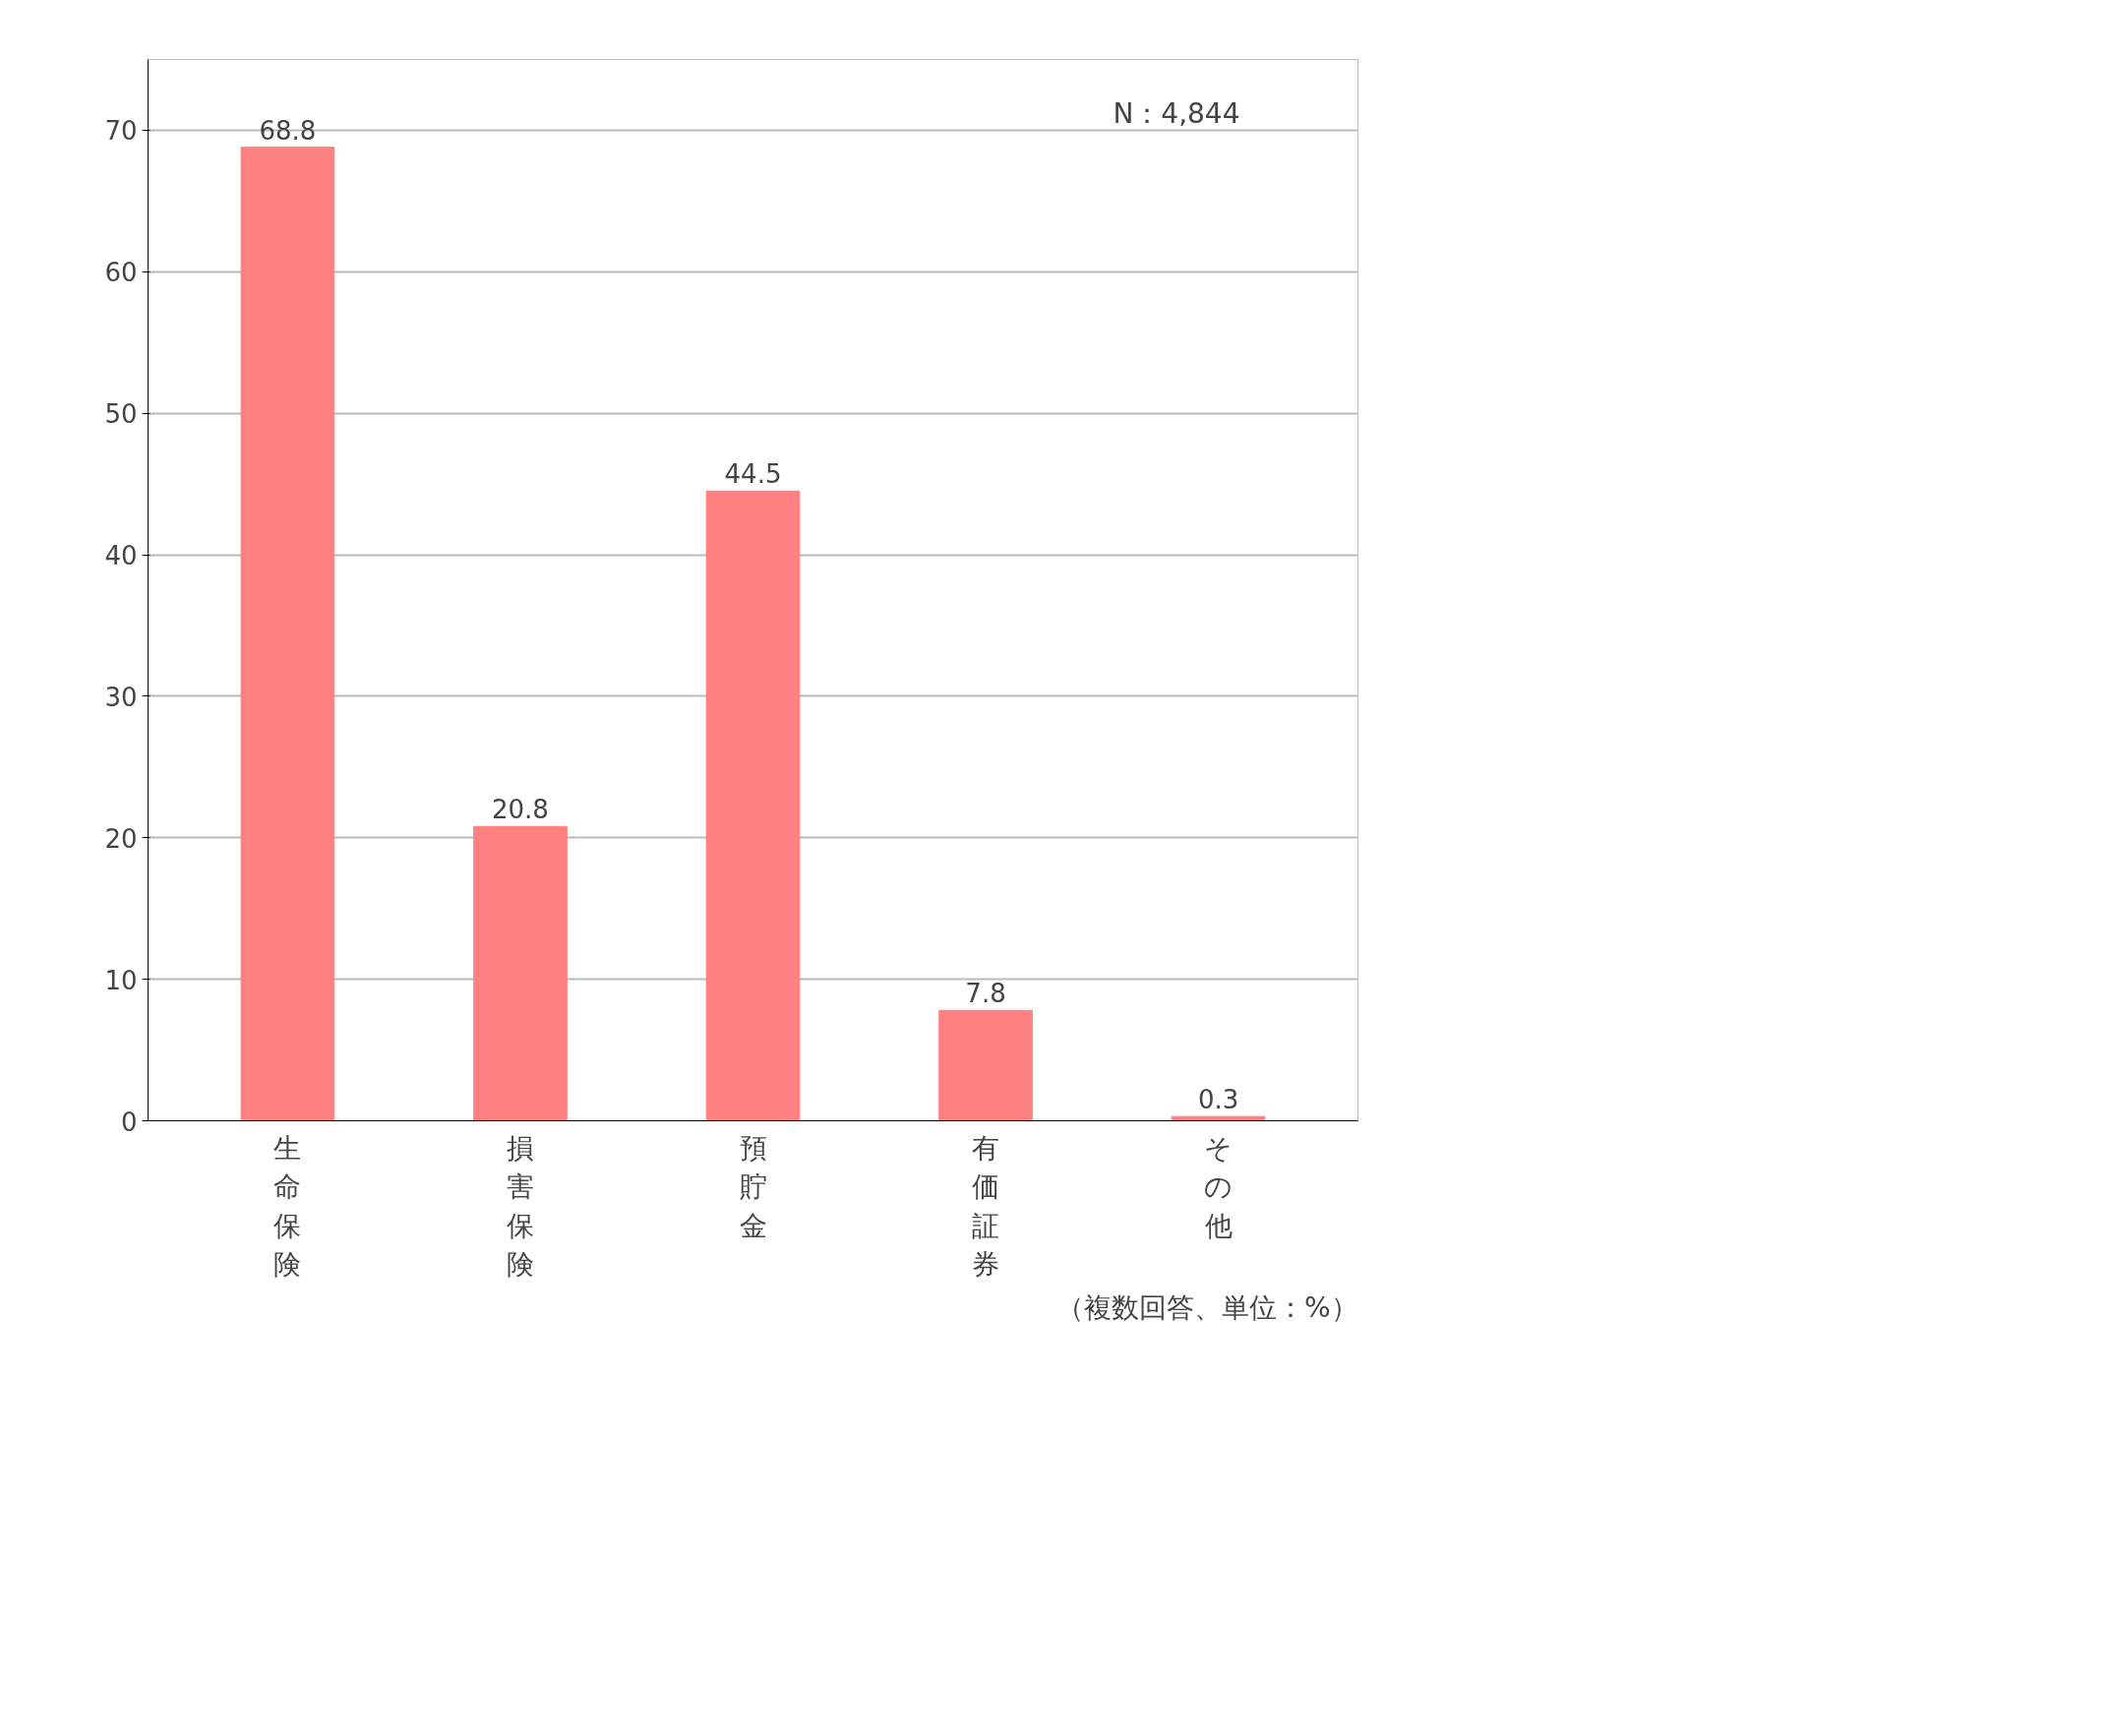 This screenshot has width=2108, height=1736. I want to click on x-tick-label: 預貯金, so click(753, 1186).